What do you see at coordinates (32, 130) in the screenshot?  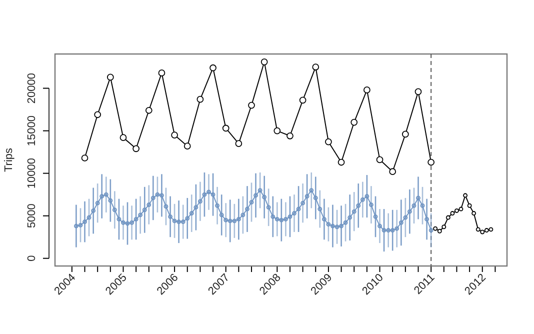 I see `y-tick-label: 15000` at bounding box center [32, 130].